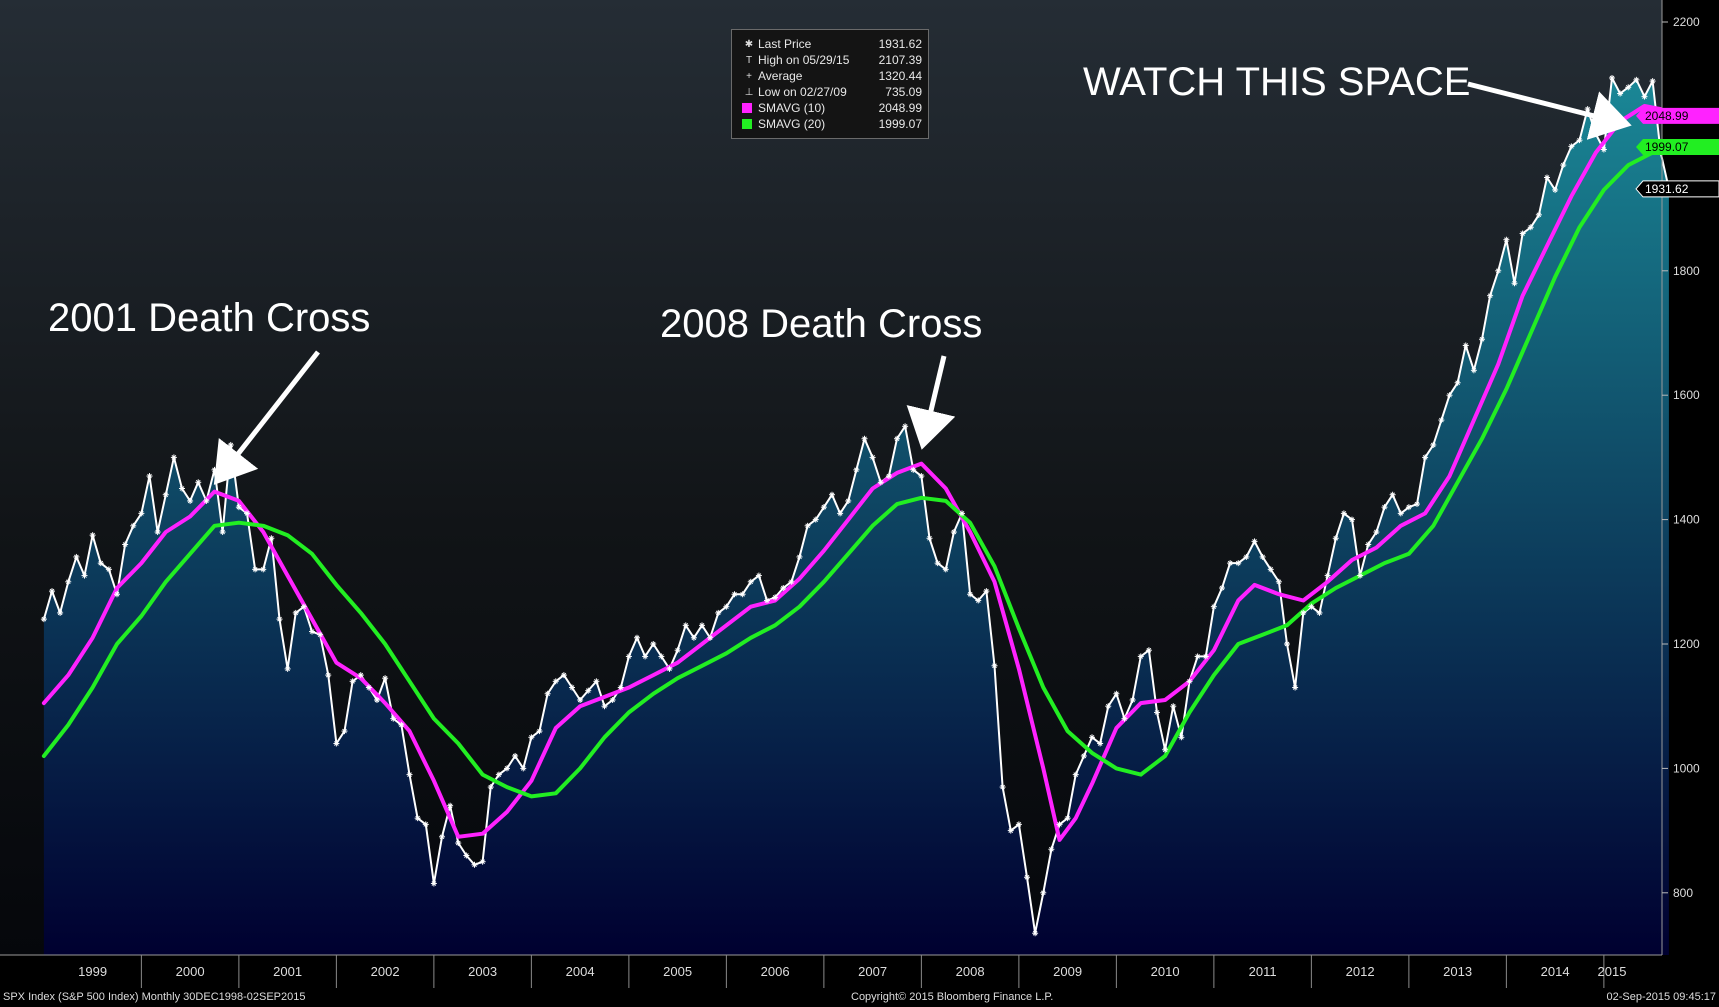  Describe the element at coordinates (832, 76) in the screenshot. I see `legend-row-average: + Average 1320.44` at that location.